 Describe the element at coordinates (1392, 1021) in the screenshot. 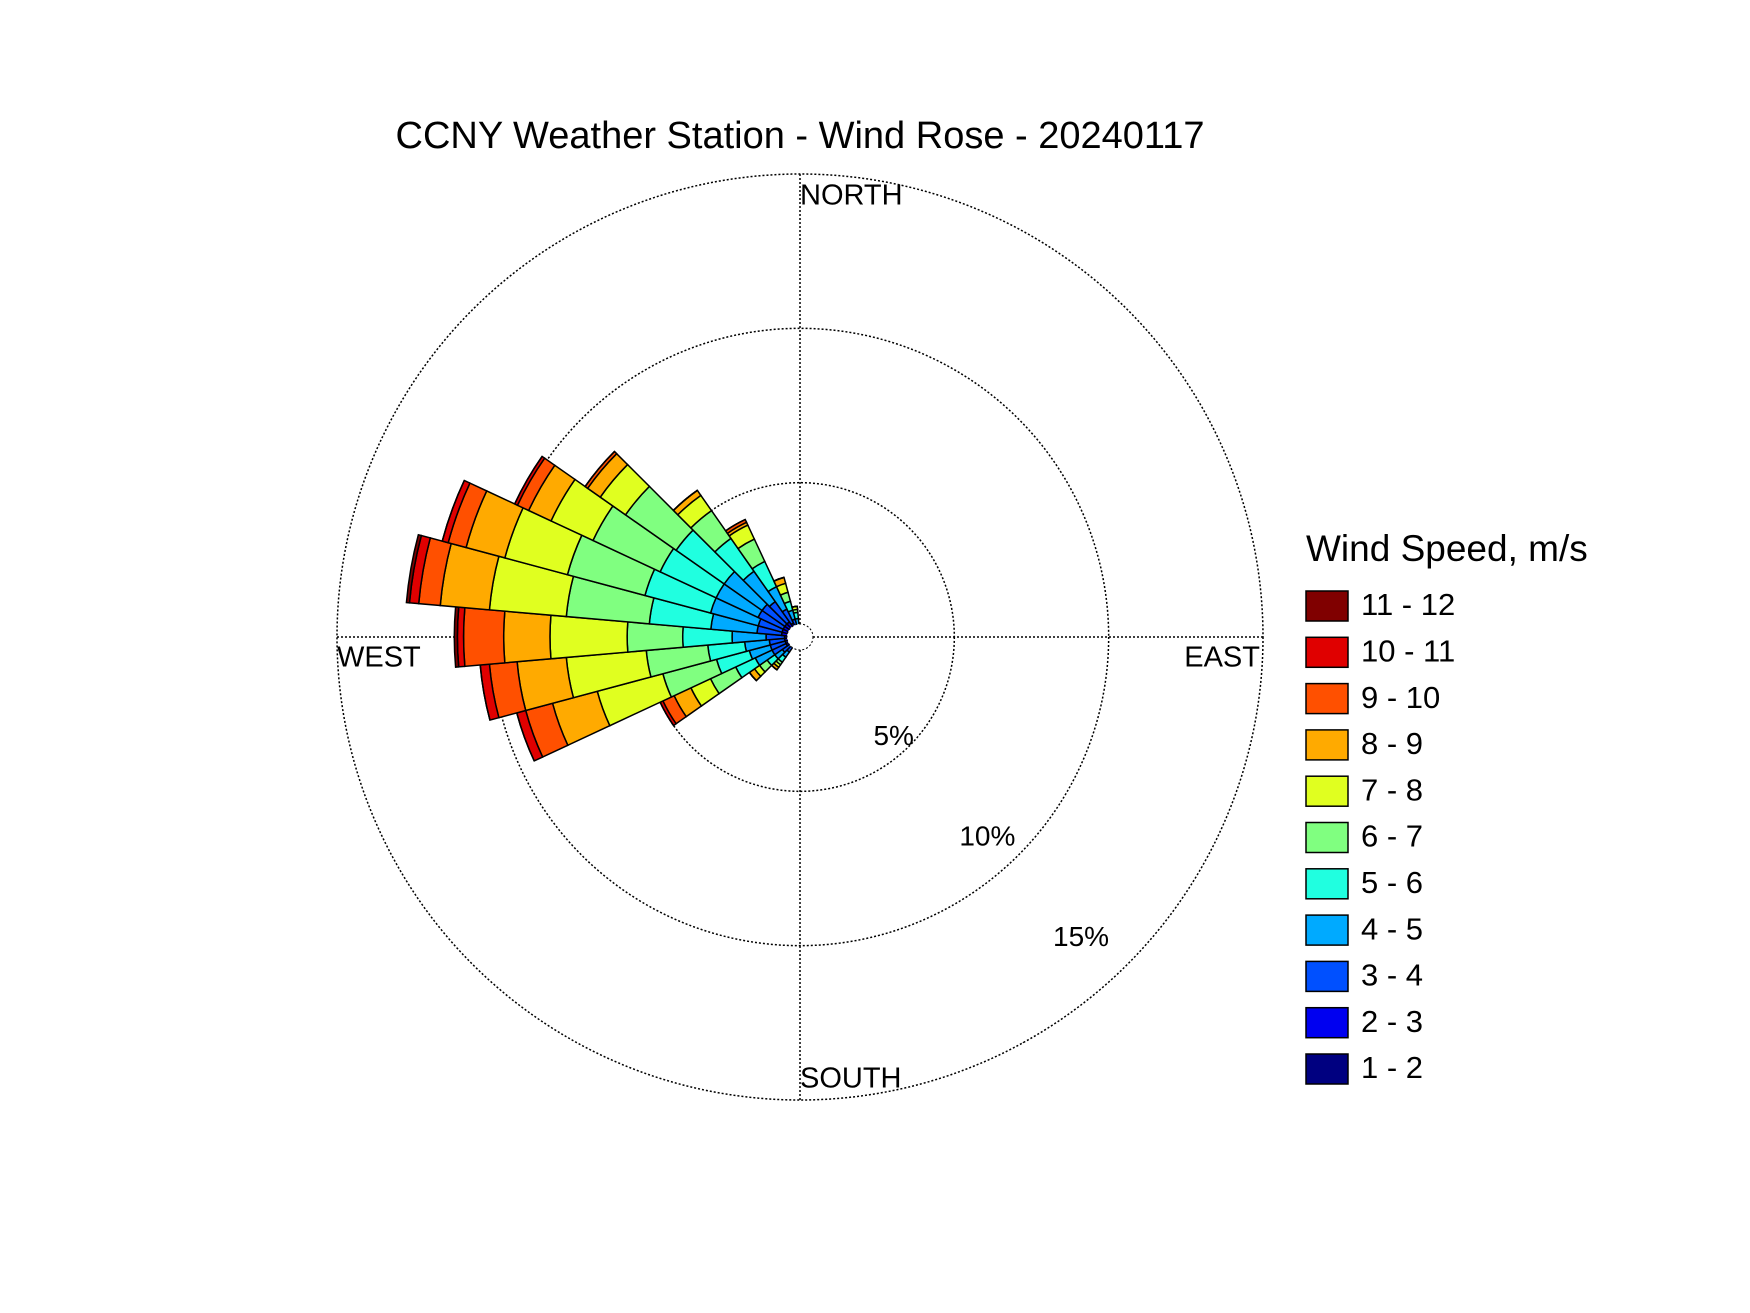

I see `legend-label: 2 - 3` at that location.